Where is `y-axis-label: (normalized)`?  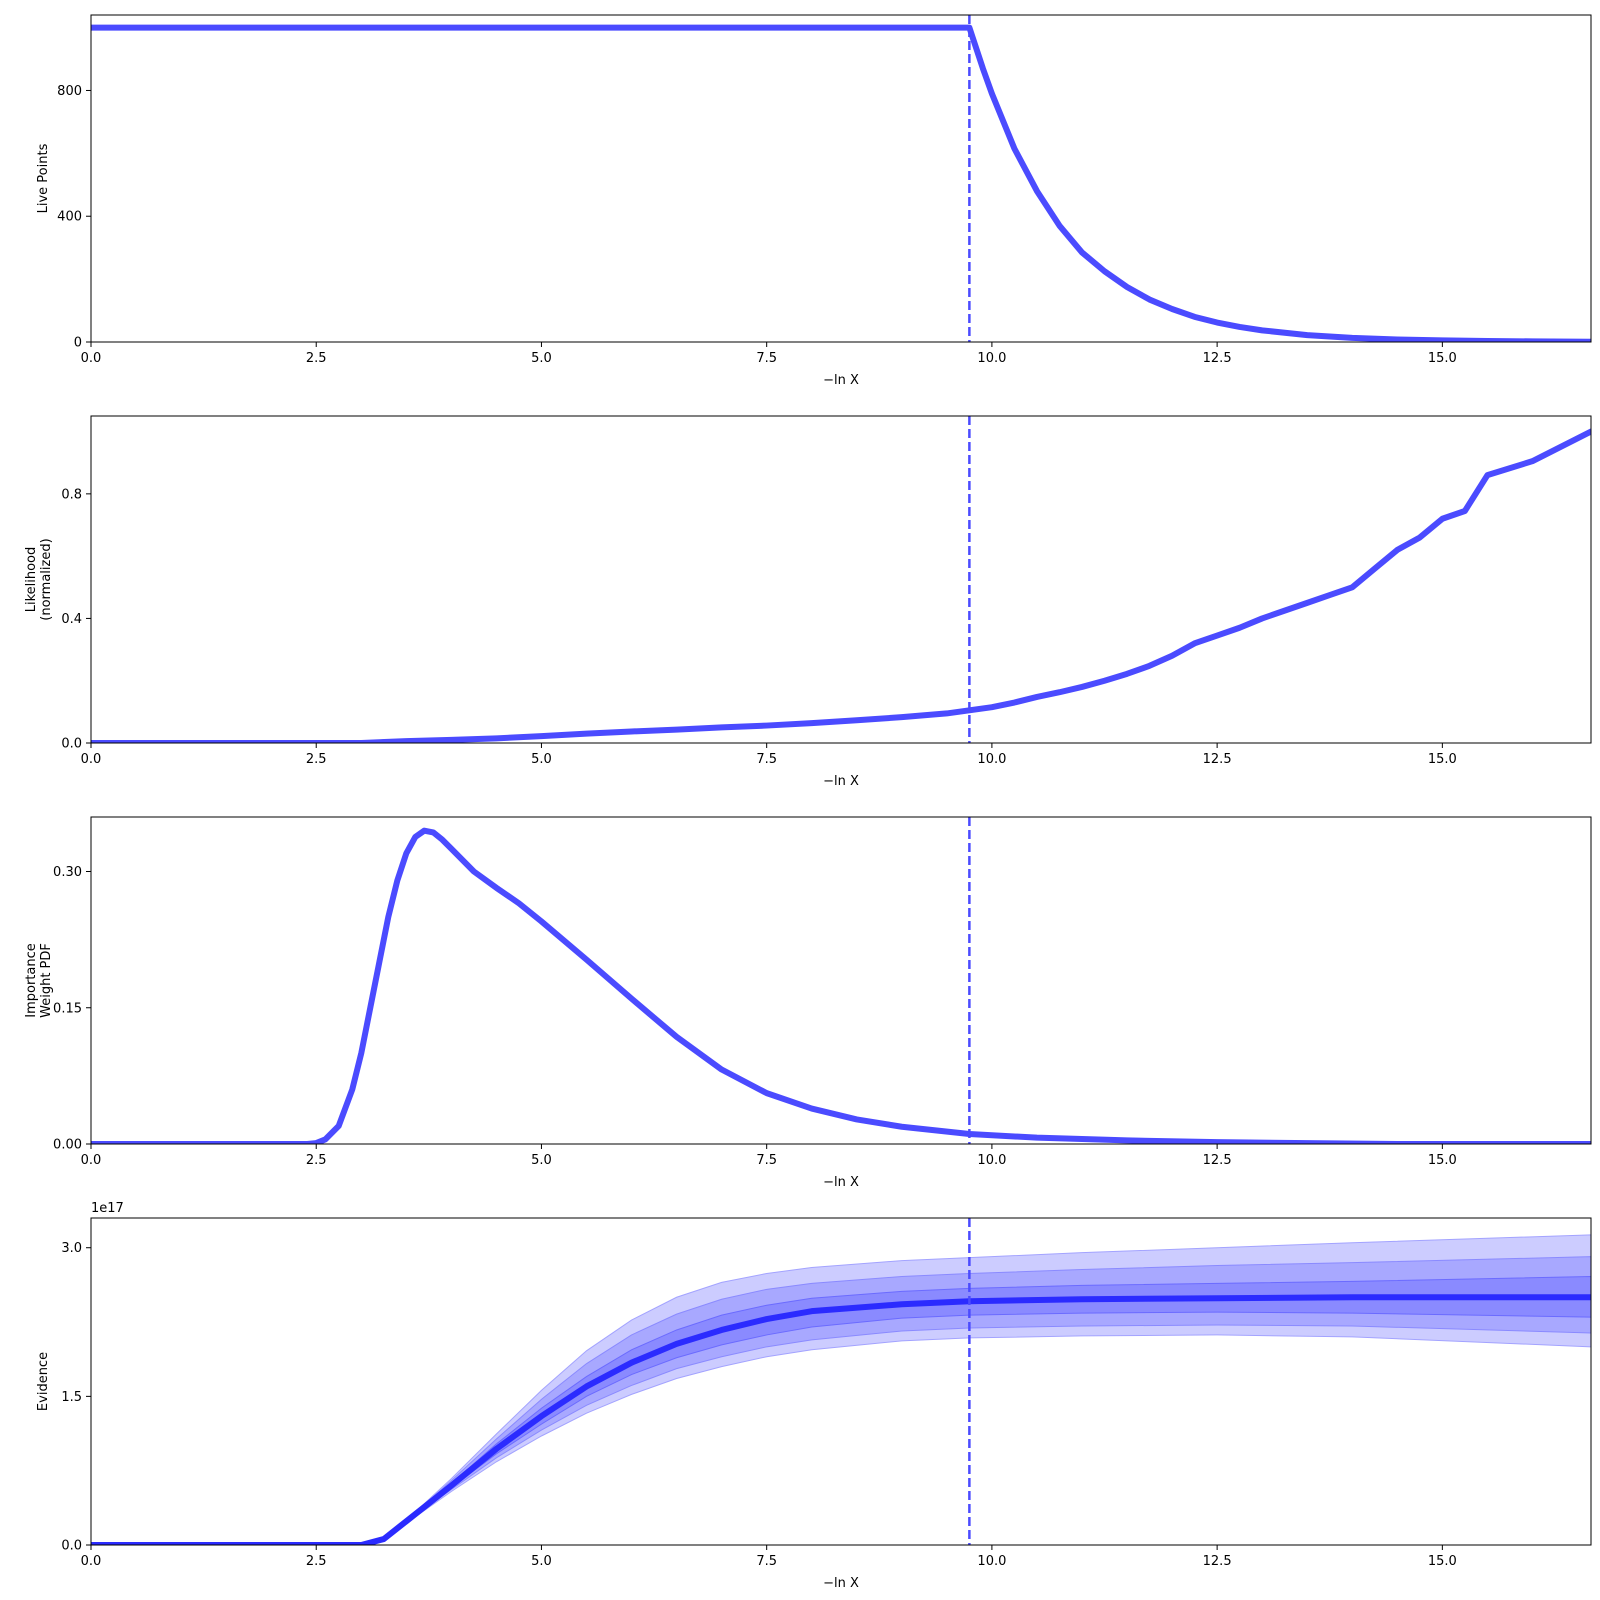
y-axis-label: (normalized) is located at coordinates (46, 579).